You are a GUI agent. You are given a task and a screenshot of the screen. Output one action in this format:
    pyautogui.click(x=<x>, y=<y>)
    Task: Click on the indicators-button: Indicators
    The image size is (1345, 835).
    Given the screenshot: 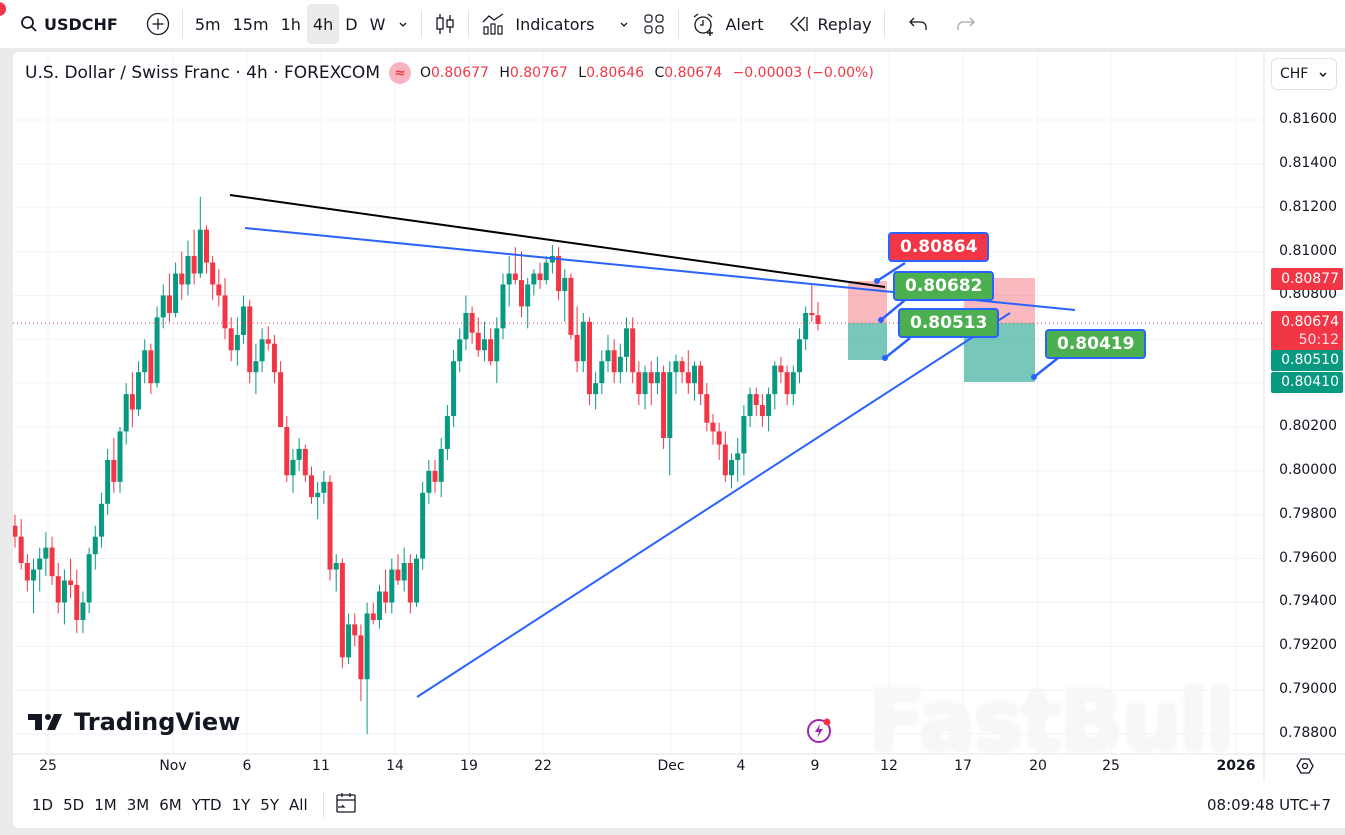 What is the action you would take?
    pyautogui.click(x=537, y=24)
    